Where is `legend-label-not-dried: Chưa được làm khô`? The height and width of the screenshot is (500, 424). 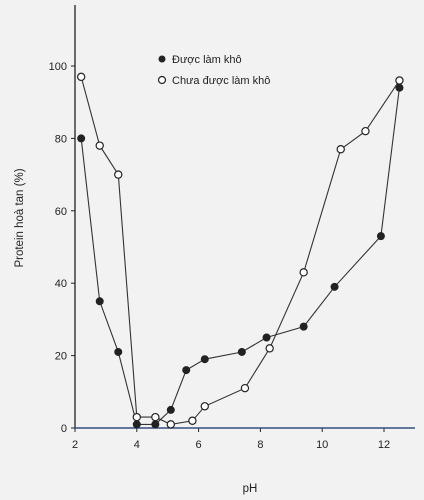 legend-label-not-dried: Chưa được làm khô is located at coordinates (221, 81).